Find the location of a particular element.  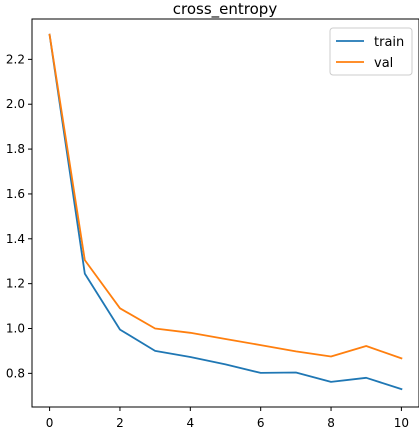

legend-label-val: val is located at coordinates (383, 63).